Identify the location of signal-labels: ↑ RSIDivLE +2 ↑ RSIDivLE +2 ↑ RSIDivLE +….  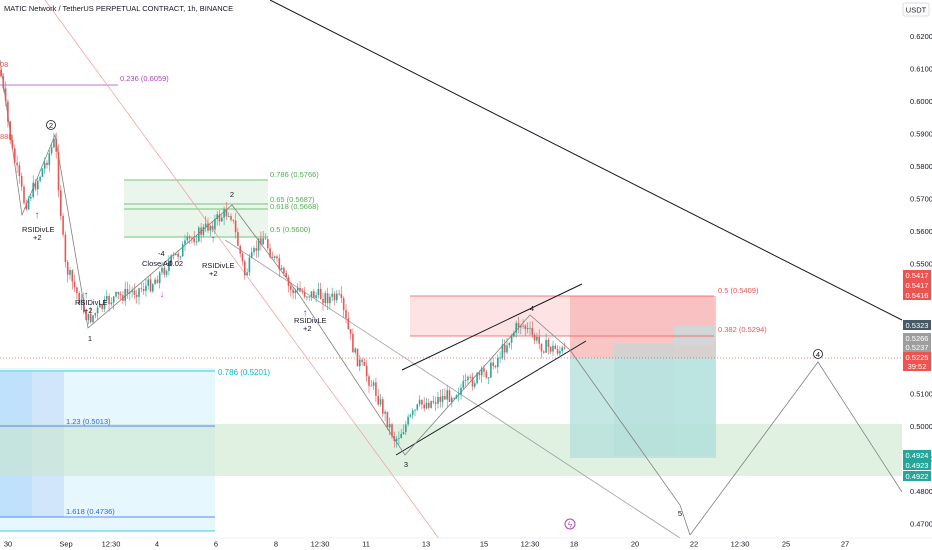
(174, 271).